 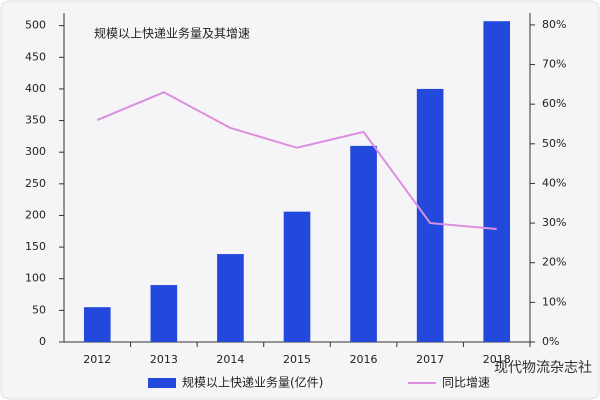 What do you see at coordinates (554, 103) in the screenshot?
I see `y2-tick-label: 60%` at bounding box center [554, 103].